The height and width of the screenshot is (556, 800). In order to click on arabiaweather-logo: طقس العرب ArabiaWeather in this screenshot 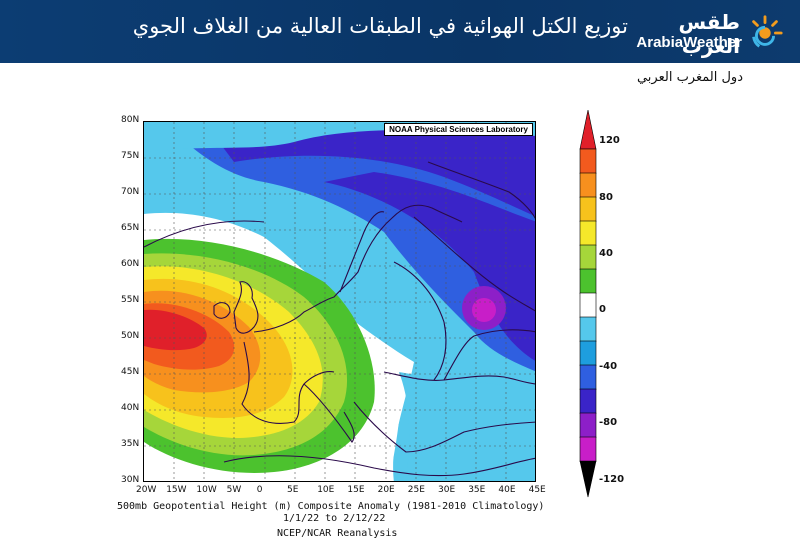, I will do `click(711, 33)`.